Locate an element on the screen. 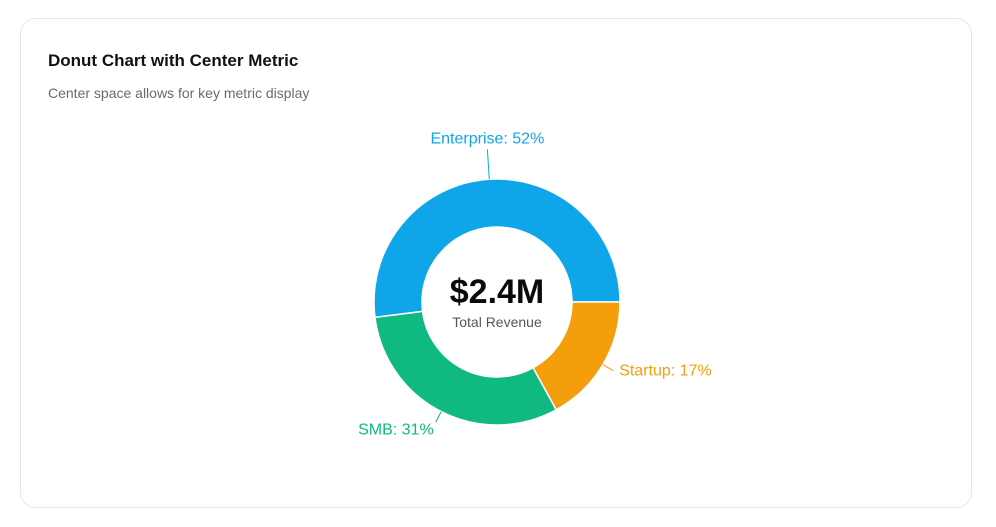  leader-line-enterprise is located at coordinates (488, 164).